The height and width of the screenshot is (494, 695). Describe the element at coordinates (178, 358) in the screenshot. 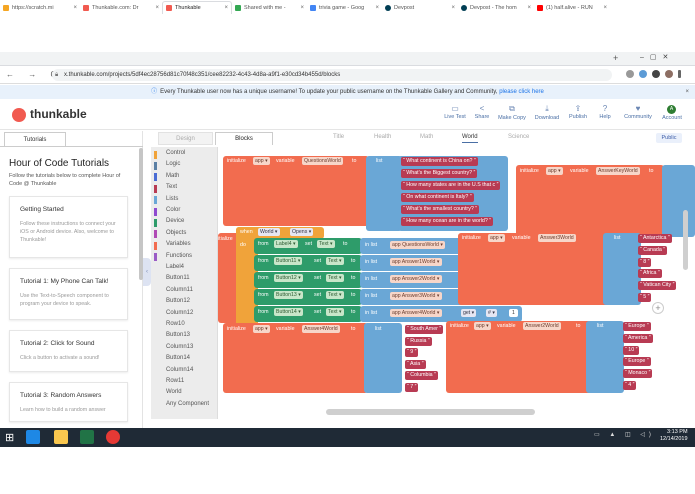

I see `palette-item: Button14` at that location.